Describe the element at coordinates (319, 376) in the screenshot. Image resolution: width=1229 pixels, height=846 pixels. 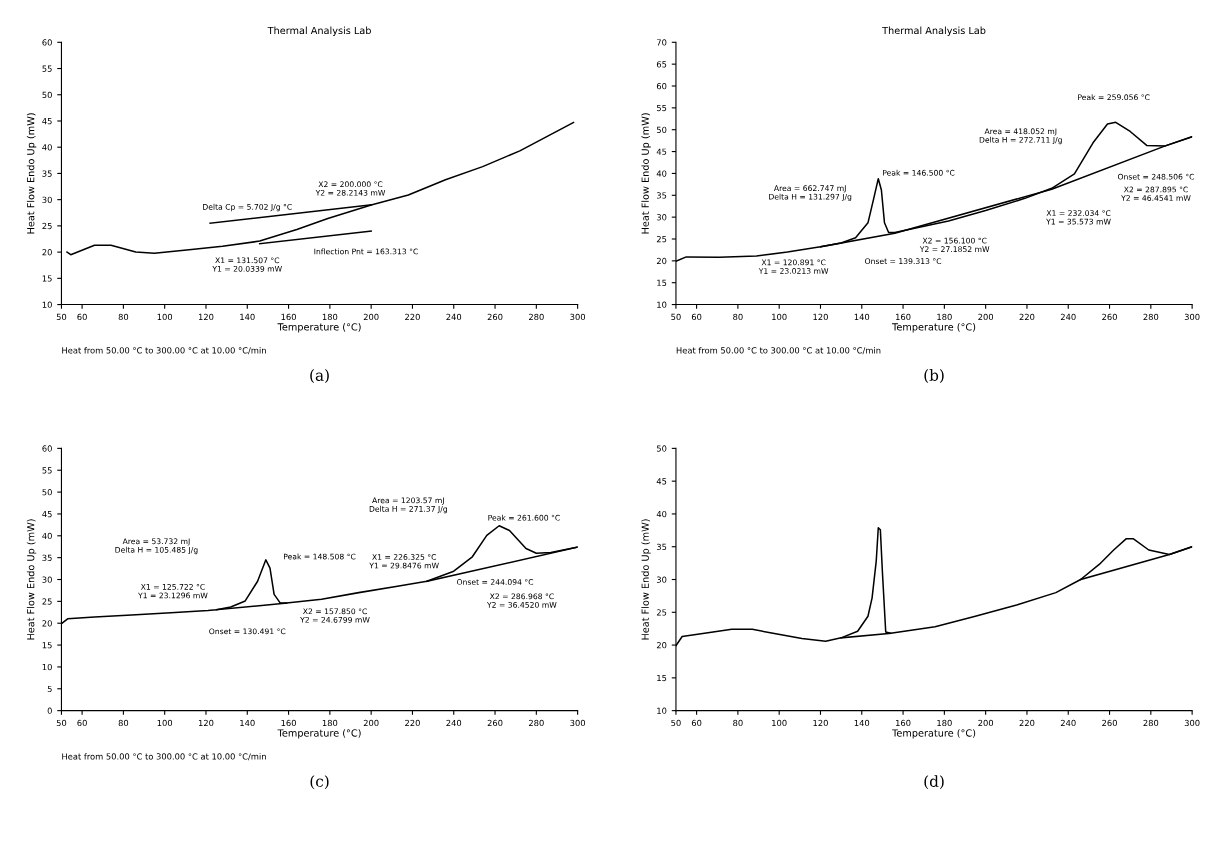
I see `text: (a)` at that location.